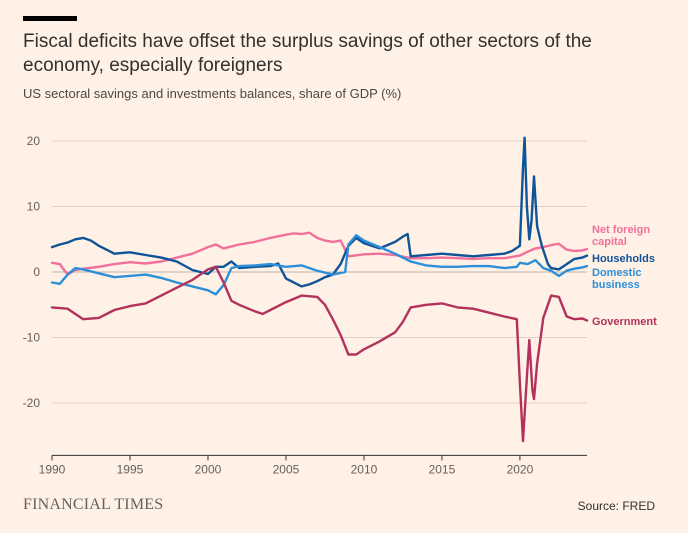 This screenshot has height=533, width=688. I want to click on series-line-domestic-business, so click(319, 265).